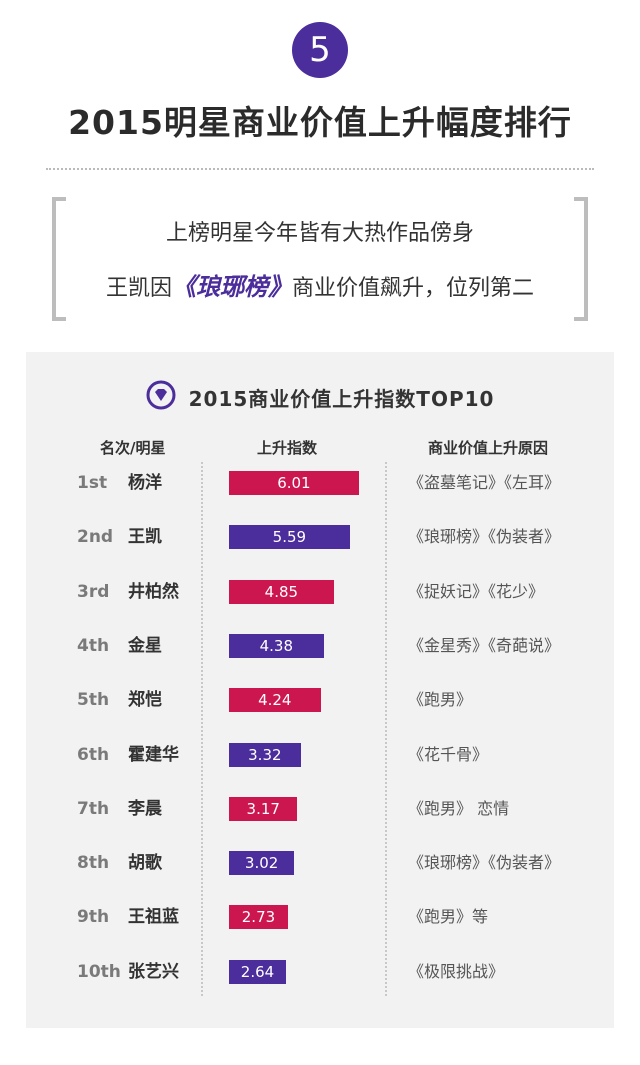  Describe the element at coordinates (320, 984) in the screenshot. I see `table-row: 10th 张艺兴 2.64 《极限挑战》` at that location.